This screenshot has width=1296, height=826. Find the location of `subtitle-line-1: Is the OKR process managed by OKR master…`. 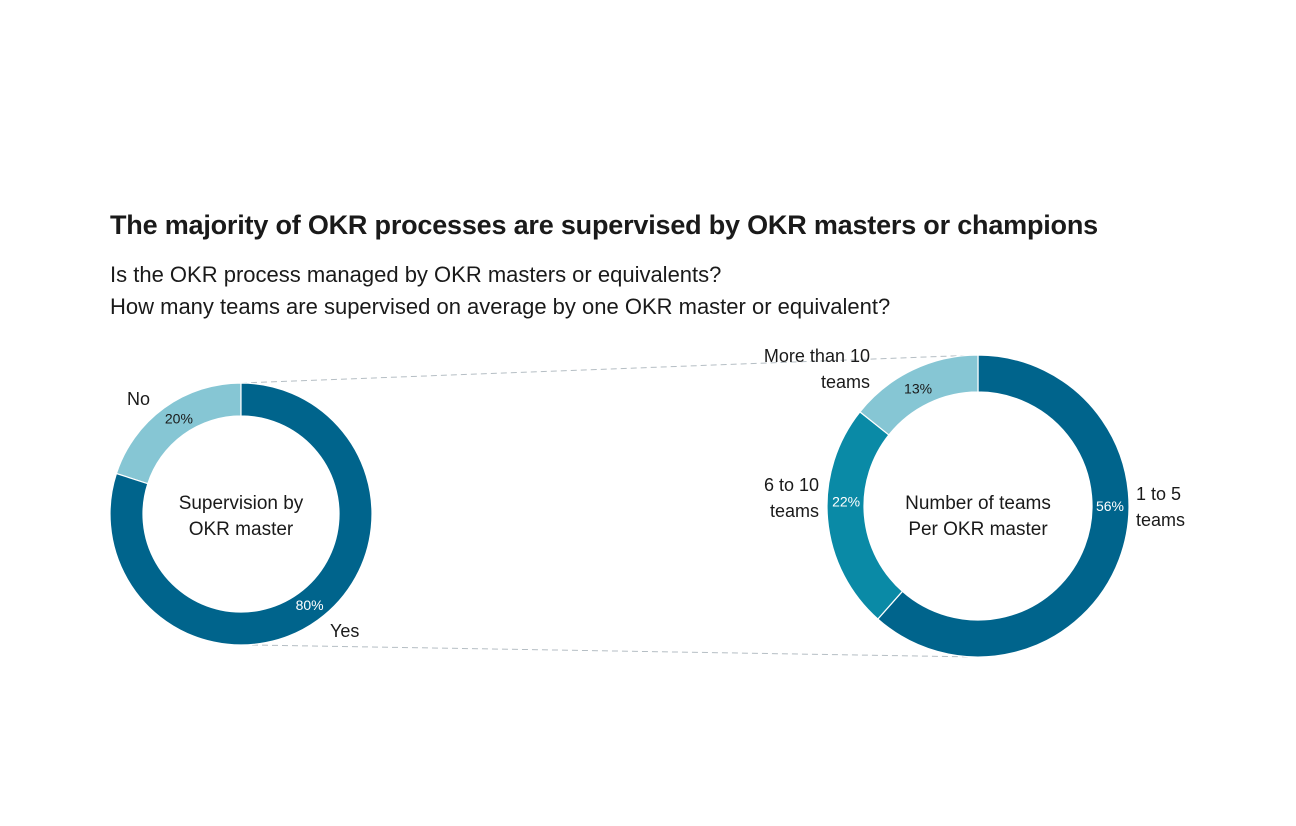

subtitle-line-1: Is the OKR process managed by OKR master… is located at coordinates (416, 274).